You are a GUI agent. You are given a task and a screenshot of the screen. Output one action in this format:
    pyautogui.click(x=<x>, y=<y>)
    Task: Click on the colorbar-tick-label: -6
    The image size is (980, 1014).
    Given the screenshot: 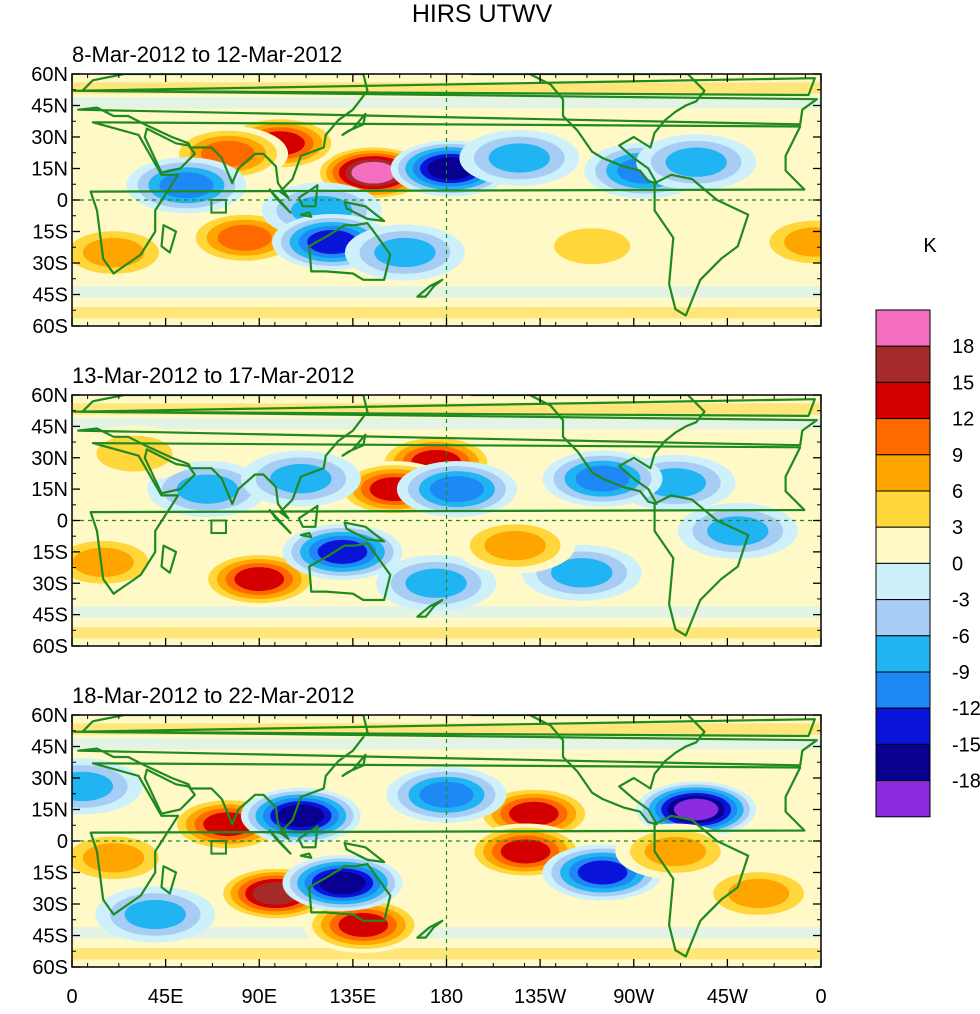 What is the action you would take?
    pyautogui.click(x=961, y=637)
    